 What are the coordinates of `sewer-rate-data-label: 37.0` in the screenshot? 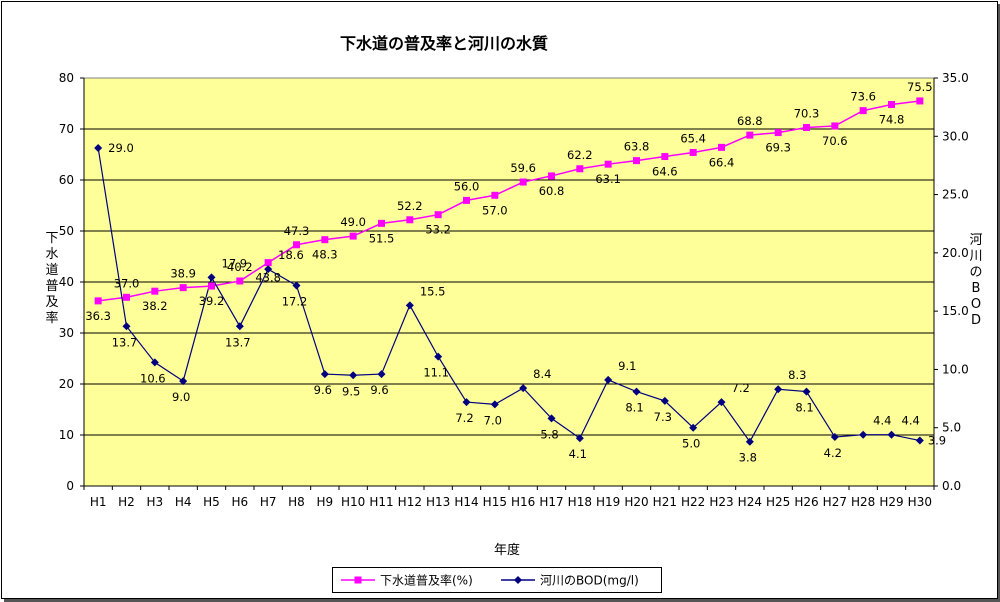 It's located at (127, 283).